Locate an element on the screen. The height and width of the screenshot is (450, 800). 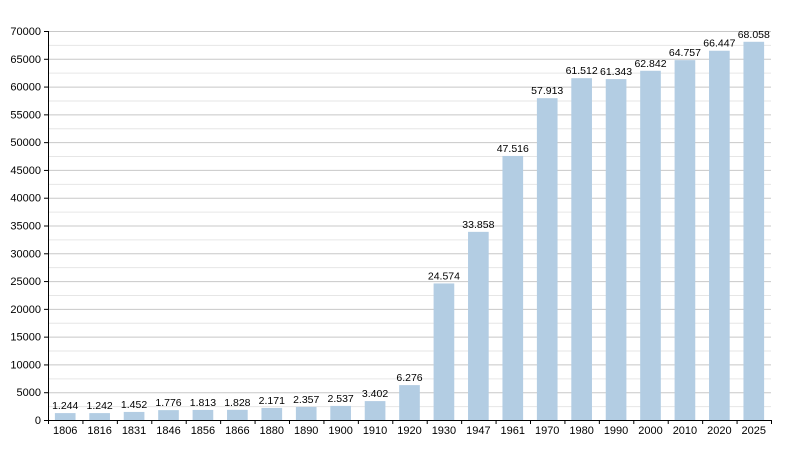
x-tick-label-1856: 1856 is located at coordinates (203, 431).